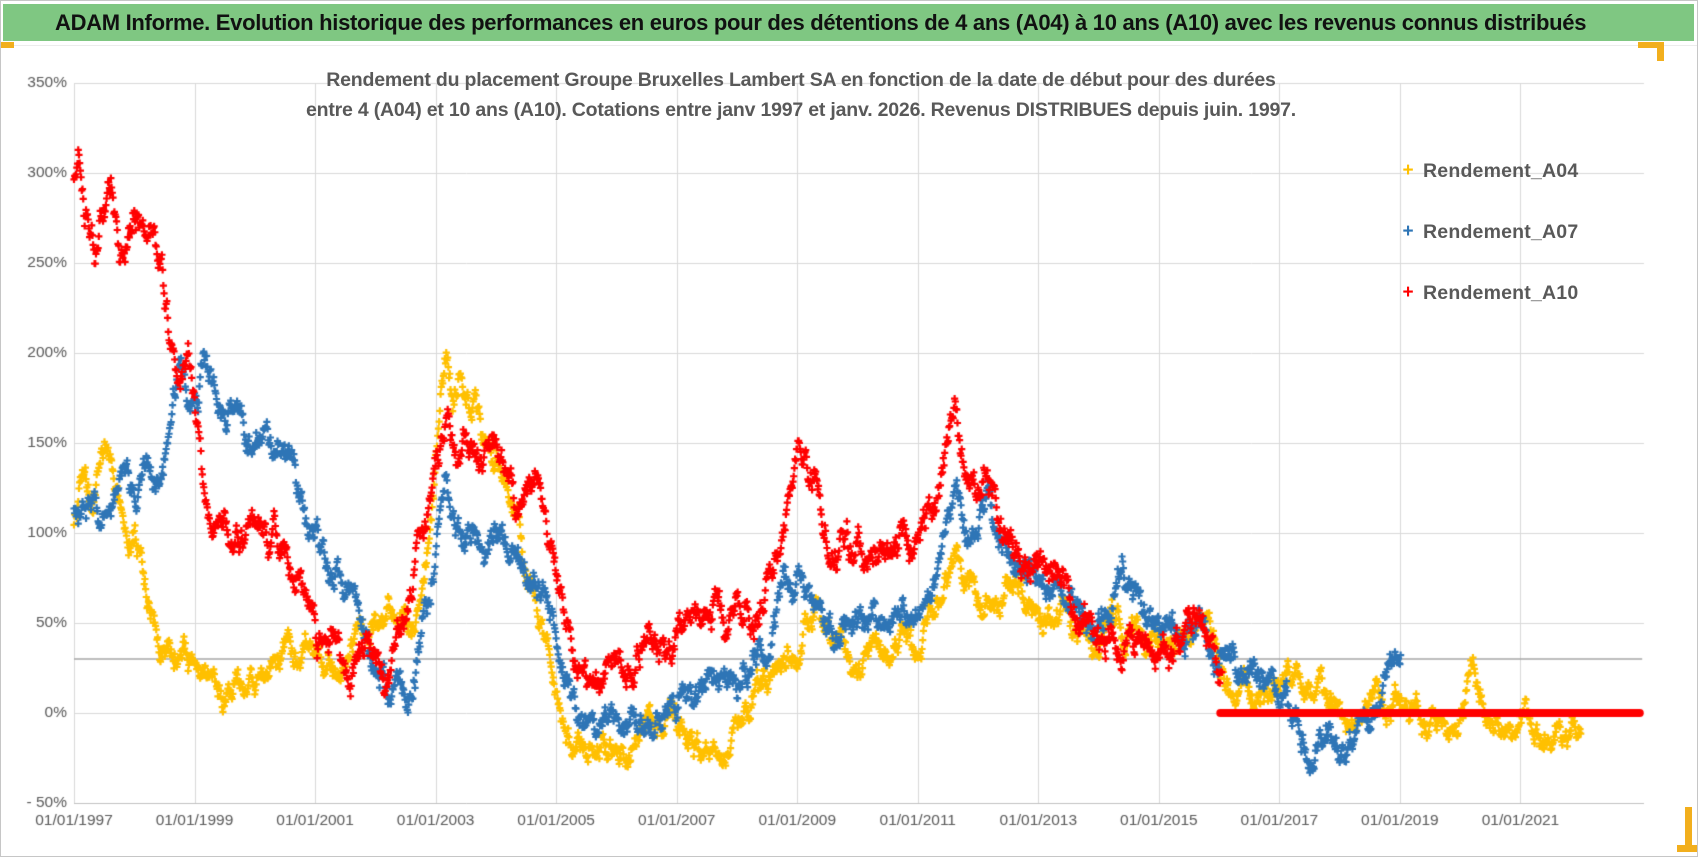 The width and height of the screenshot is (1698, 857). Describe the element at coordinates (1501, 292) in the screenshot. I see `legend-label-a10: Rendement_A10` at that location.